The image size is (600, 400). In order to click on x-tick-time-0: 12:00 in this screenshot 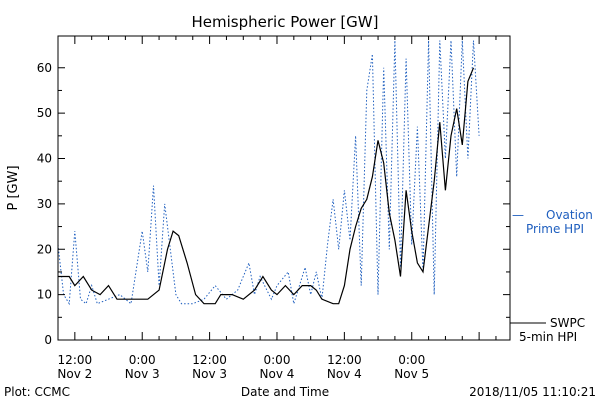, I will do `click(75, 360)`.